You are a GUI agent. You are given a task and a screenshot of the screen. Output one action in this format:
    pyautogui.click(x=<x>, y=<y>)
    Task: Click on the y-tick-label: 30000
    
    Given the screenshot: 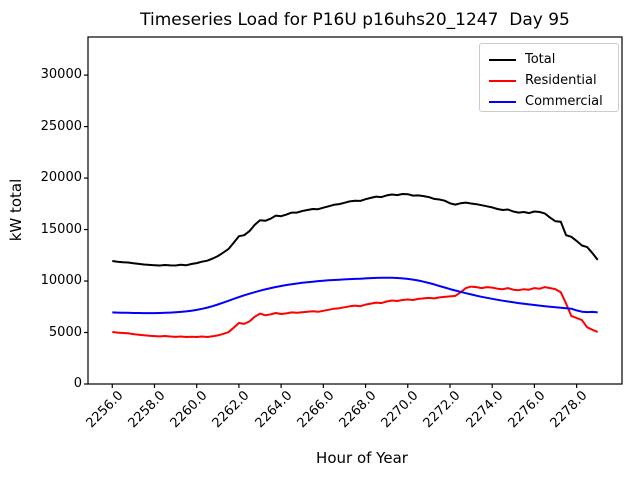 What is the action you would take?
    pyautogui.click(x=61, y=75)
    